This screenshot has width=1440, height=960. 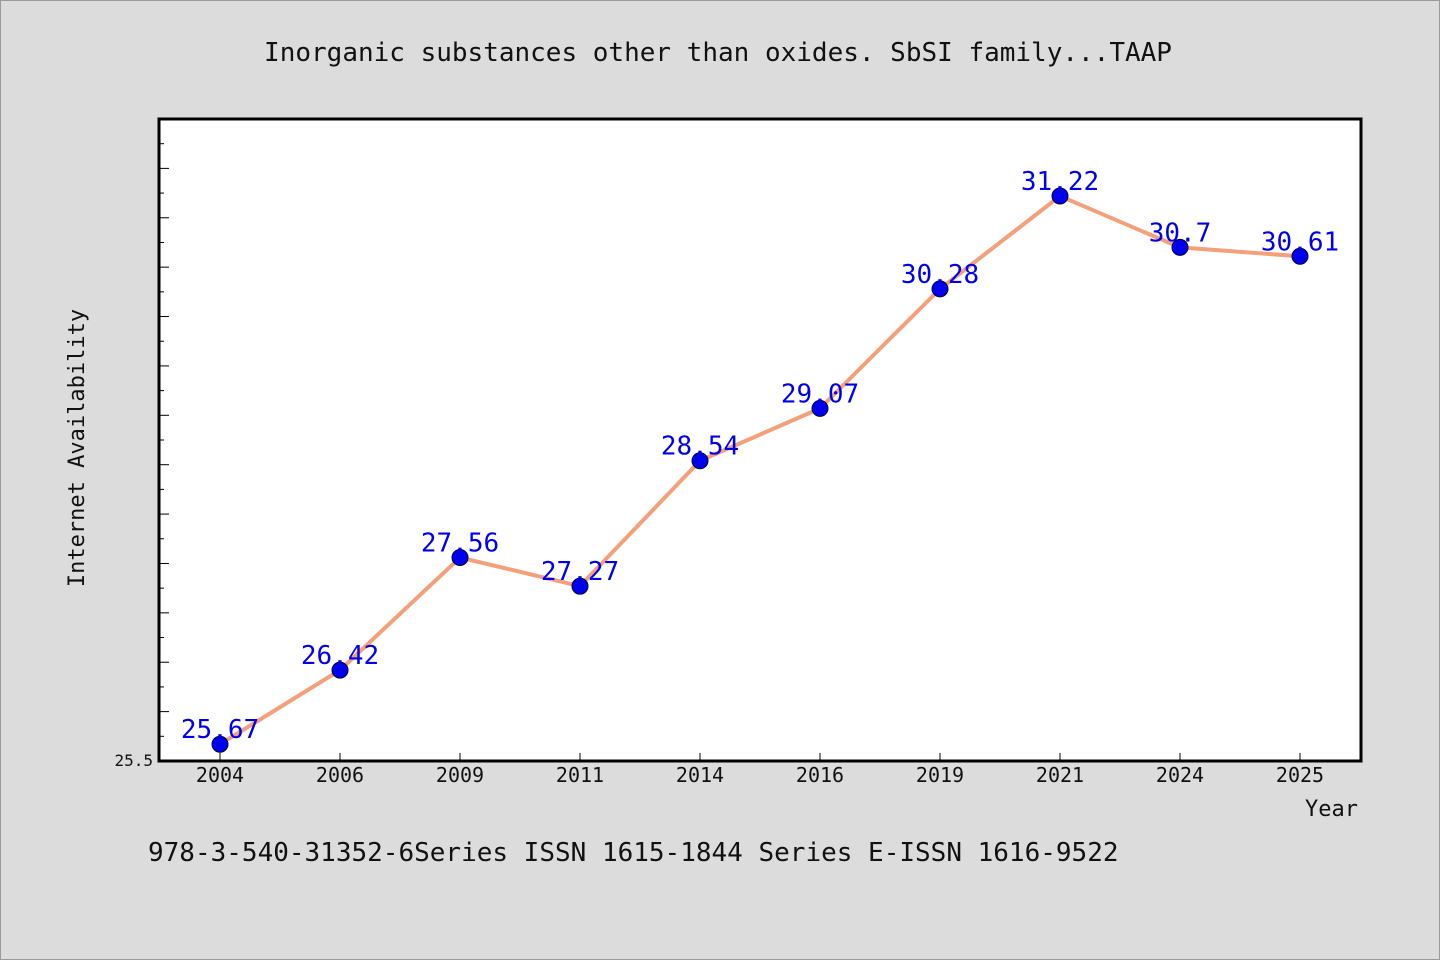 I want to click on x-tick-label: 2014, so click(x=700, y=775).